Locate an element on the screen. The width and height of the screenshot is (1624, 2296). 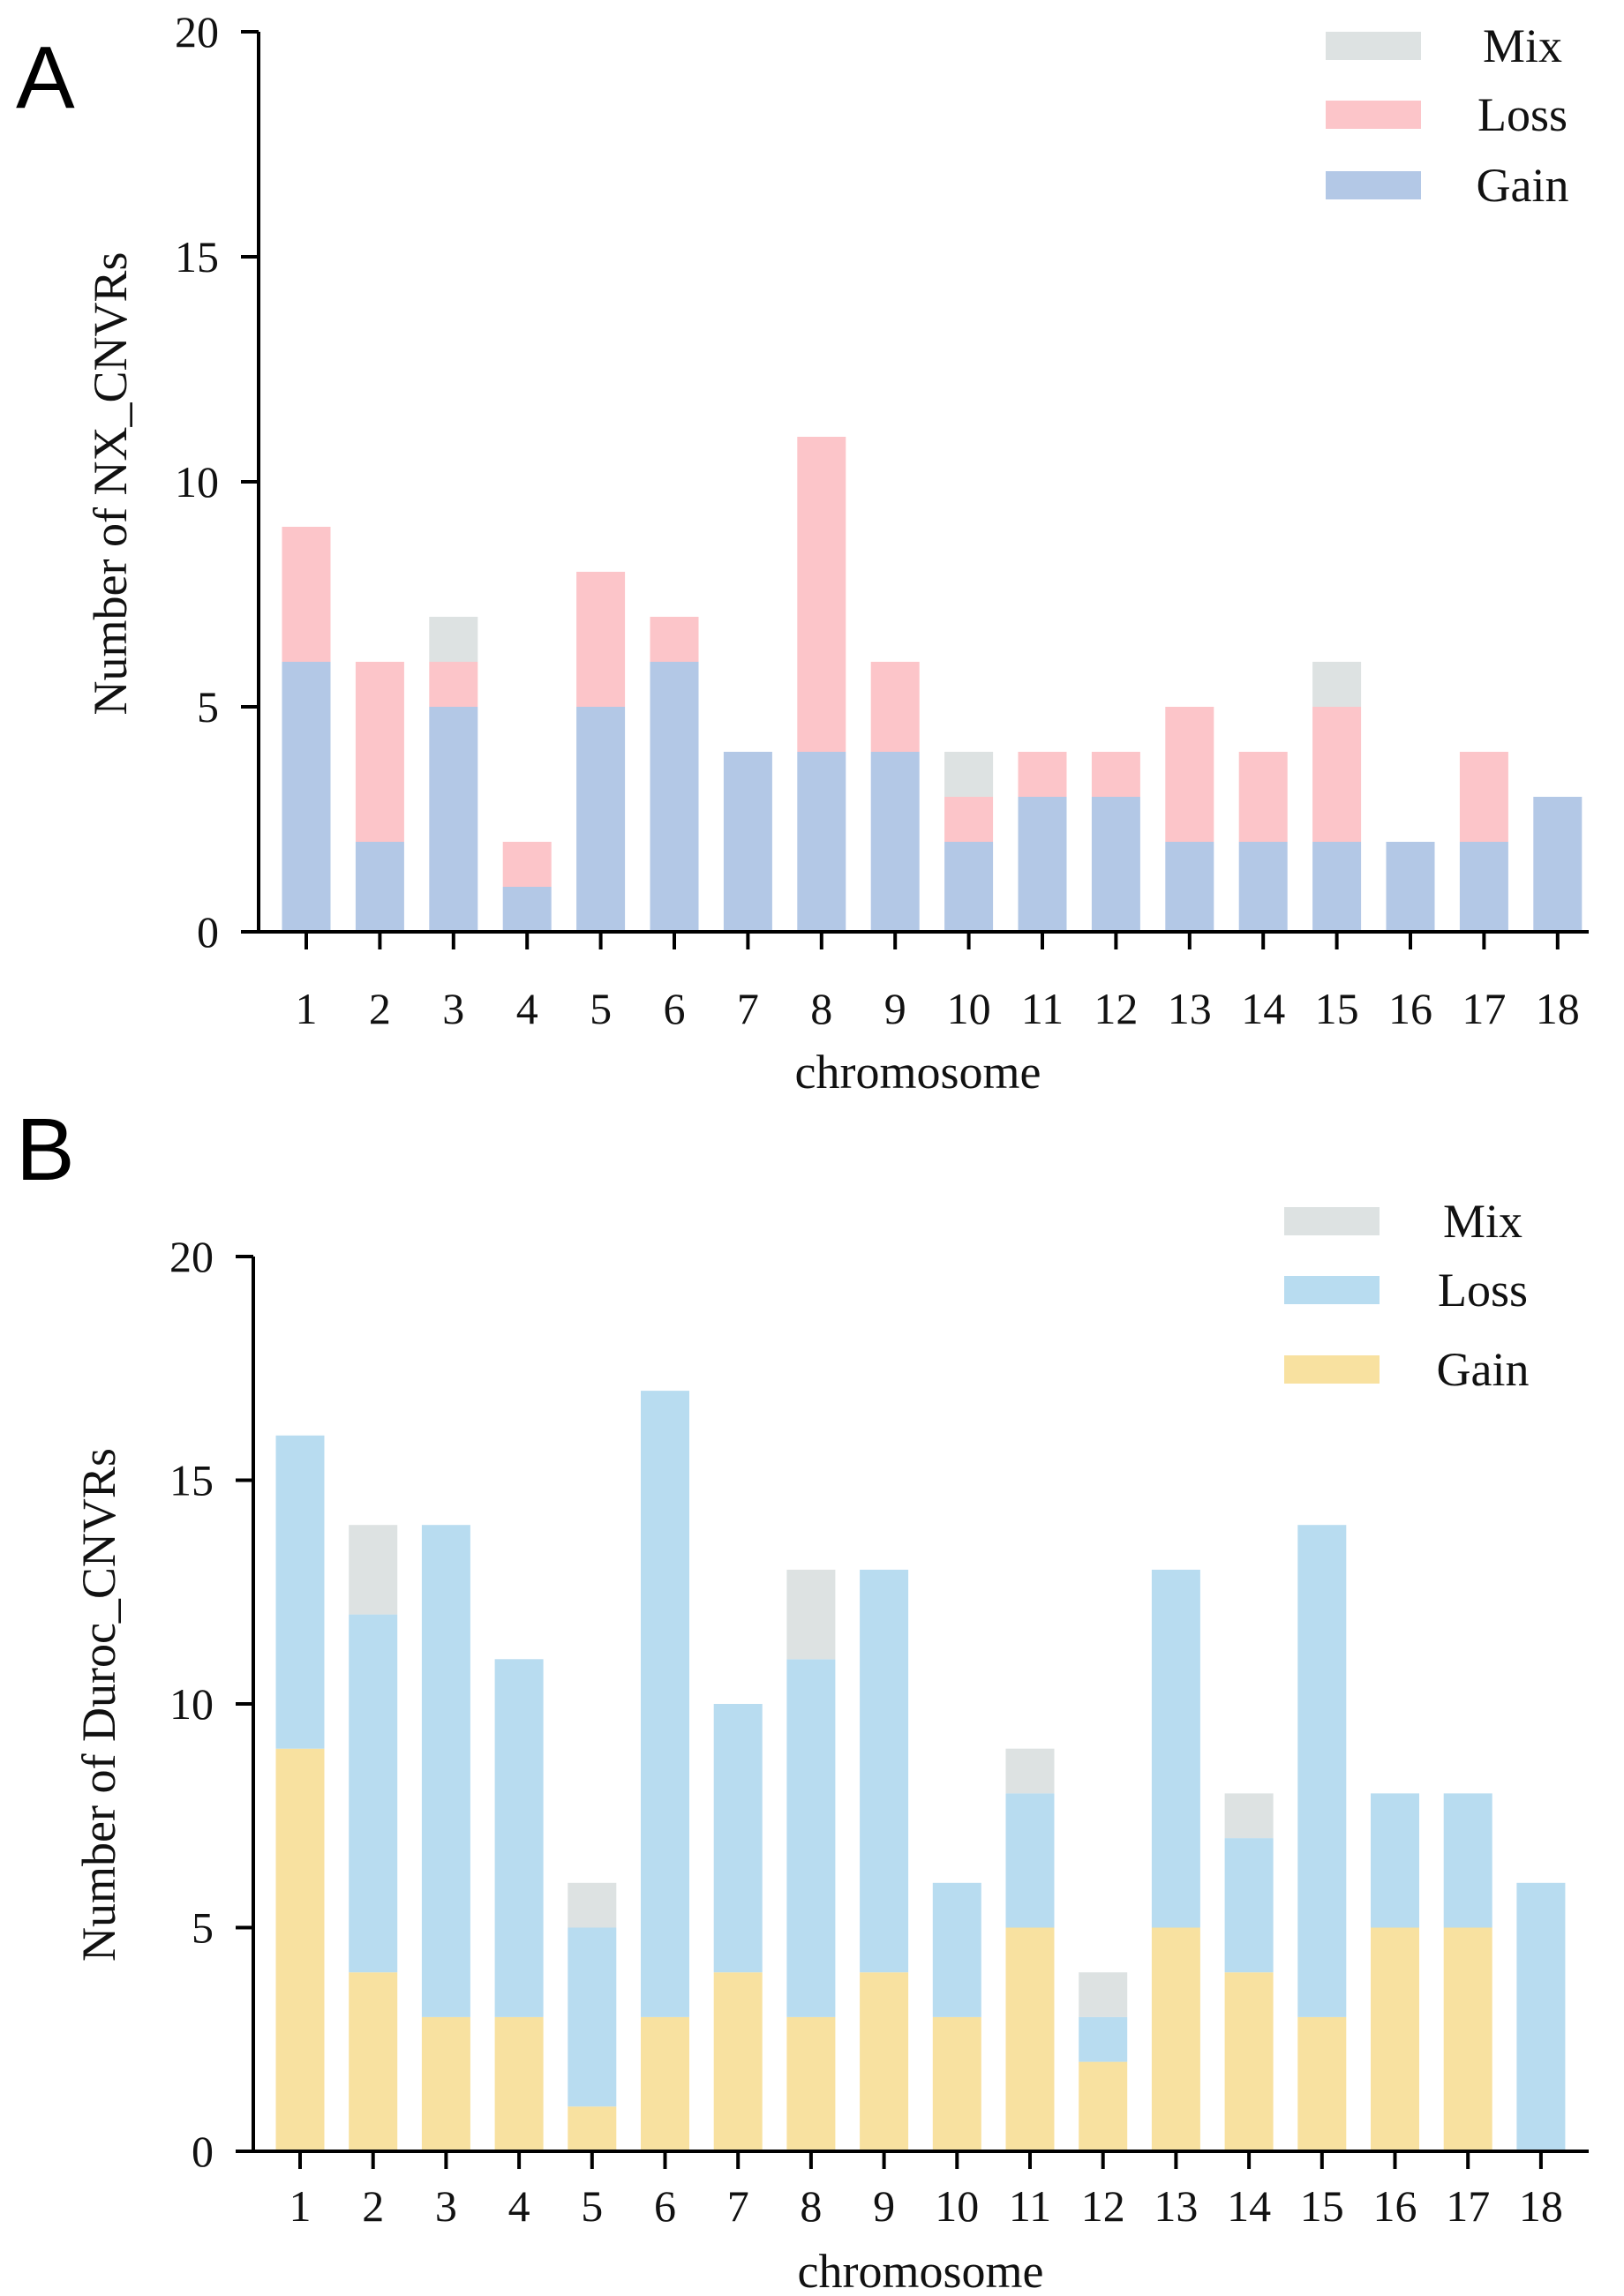
y-tick-label: 20 is located at coordinates (191, 1256).